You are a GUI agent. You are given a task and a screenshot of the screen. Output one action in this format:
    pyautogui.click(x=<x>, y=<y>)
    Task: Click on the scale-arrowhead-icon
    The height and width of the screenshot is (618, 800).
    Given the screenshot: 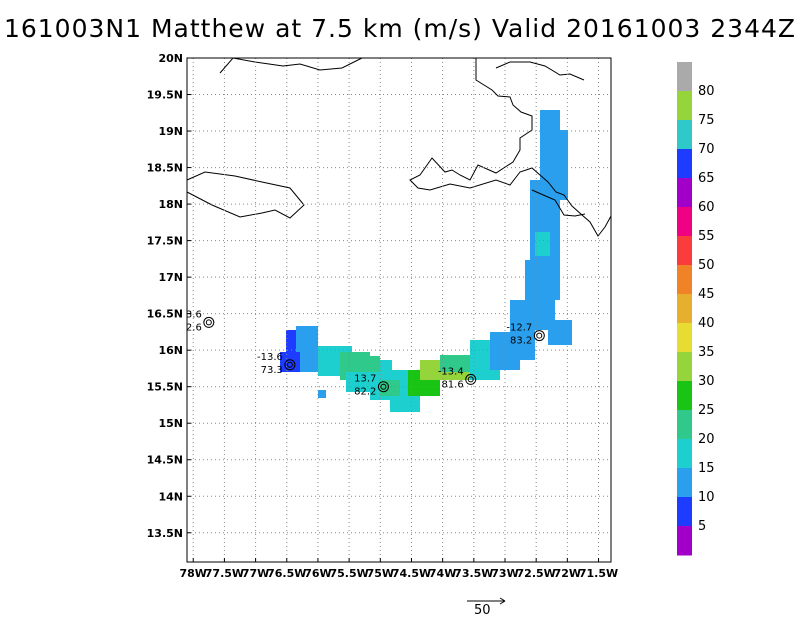 What is the action you would take?
    pyautogui.click(x=502, y=601)
    